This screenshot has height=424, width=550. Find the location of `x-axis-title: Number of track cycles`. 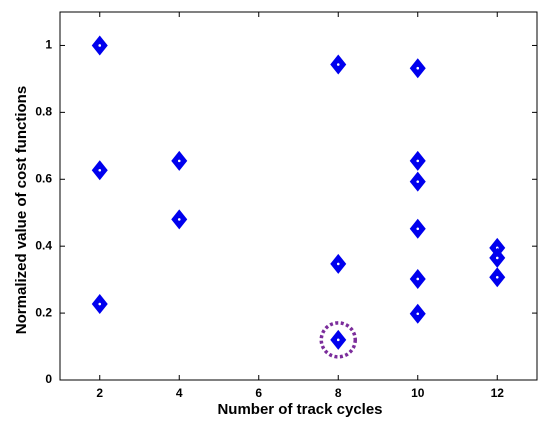

x-axis-title: Number of track cycles is located at coordinates (299, 409).